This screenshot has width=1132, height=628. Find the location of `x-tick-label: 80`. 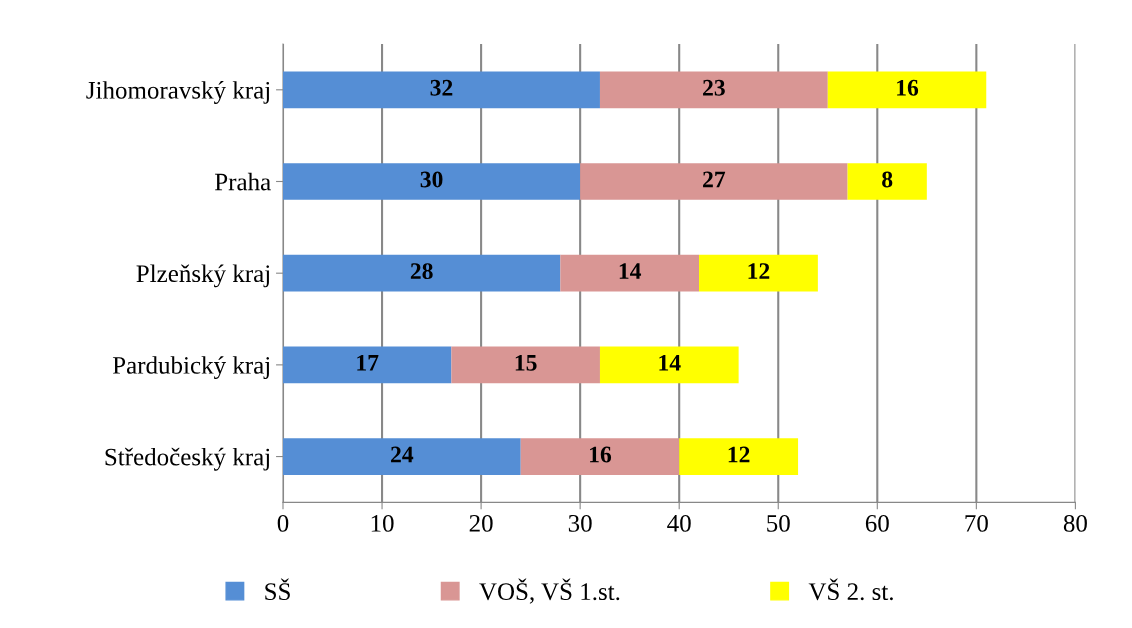

x-tick-label: 80 is located at coordinates (1075, 523).